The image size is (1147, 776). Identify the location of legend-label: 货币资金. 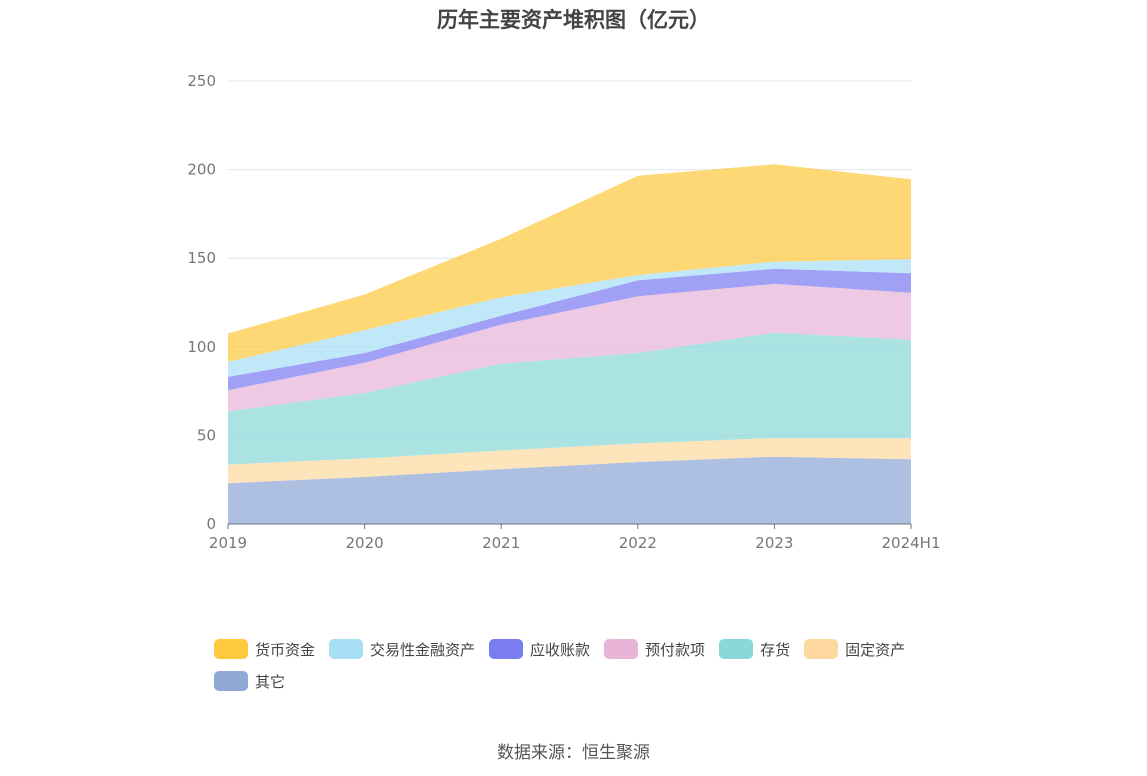
(285, 649).